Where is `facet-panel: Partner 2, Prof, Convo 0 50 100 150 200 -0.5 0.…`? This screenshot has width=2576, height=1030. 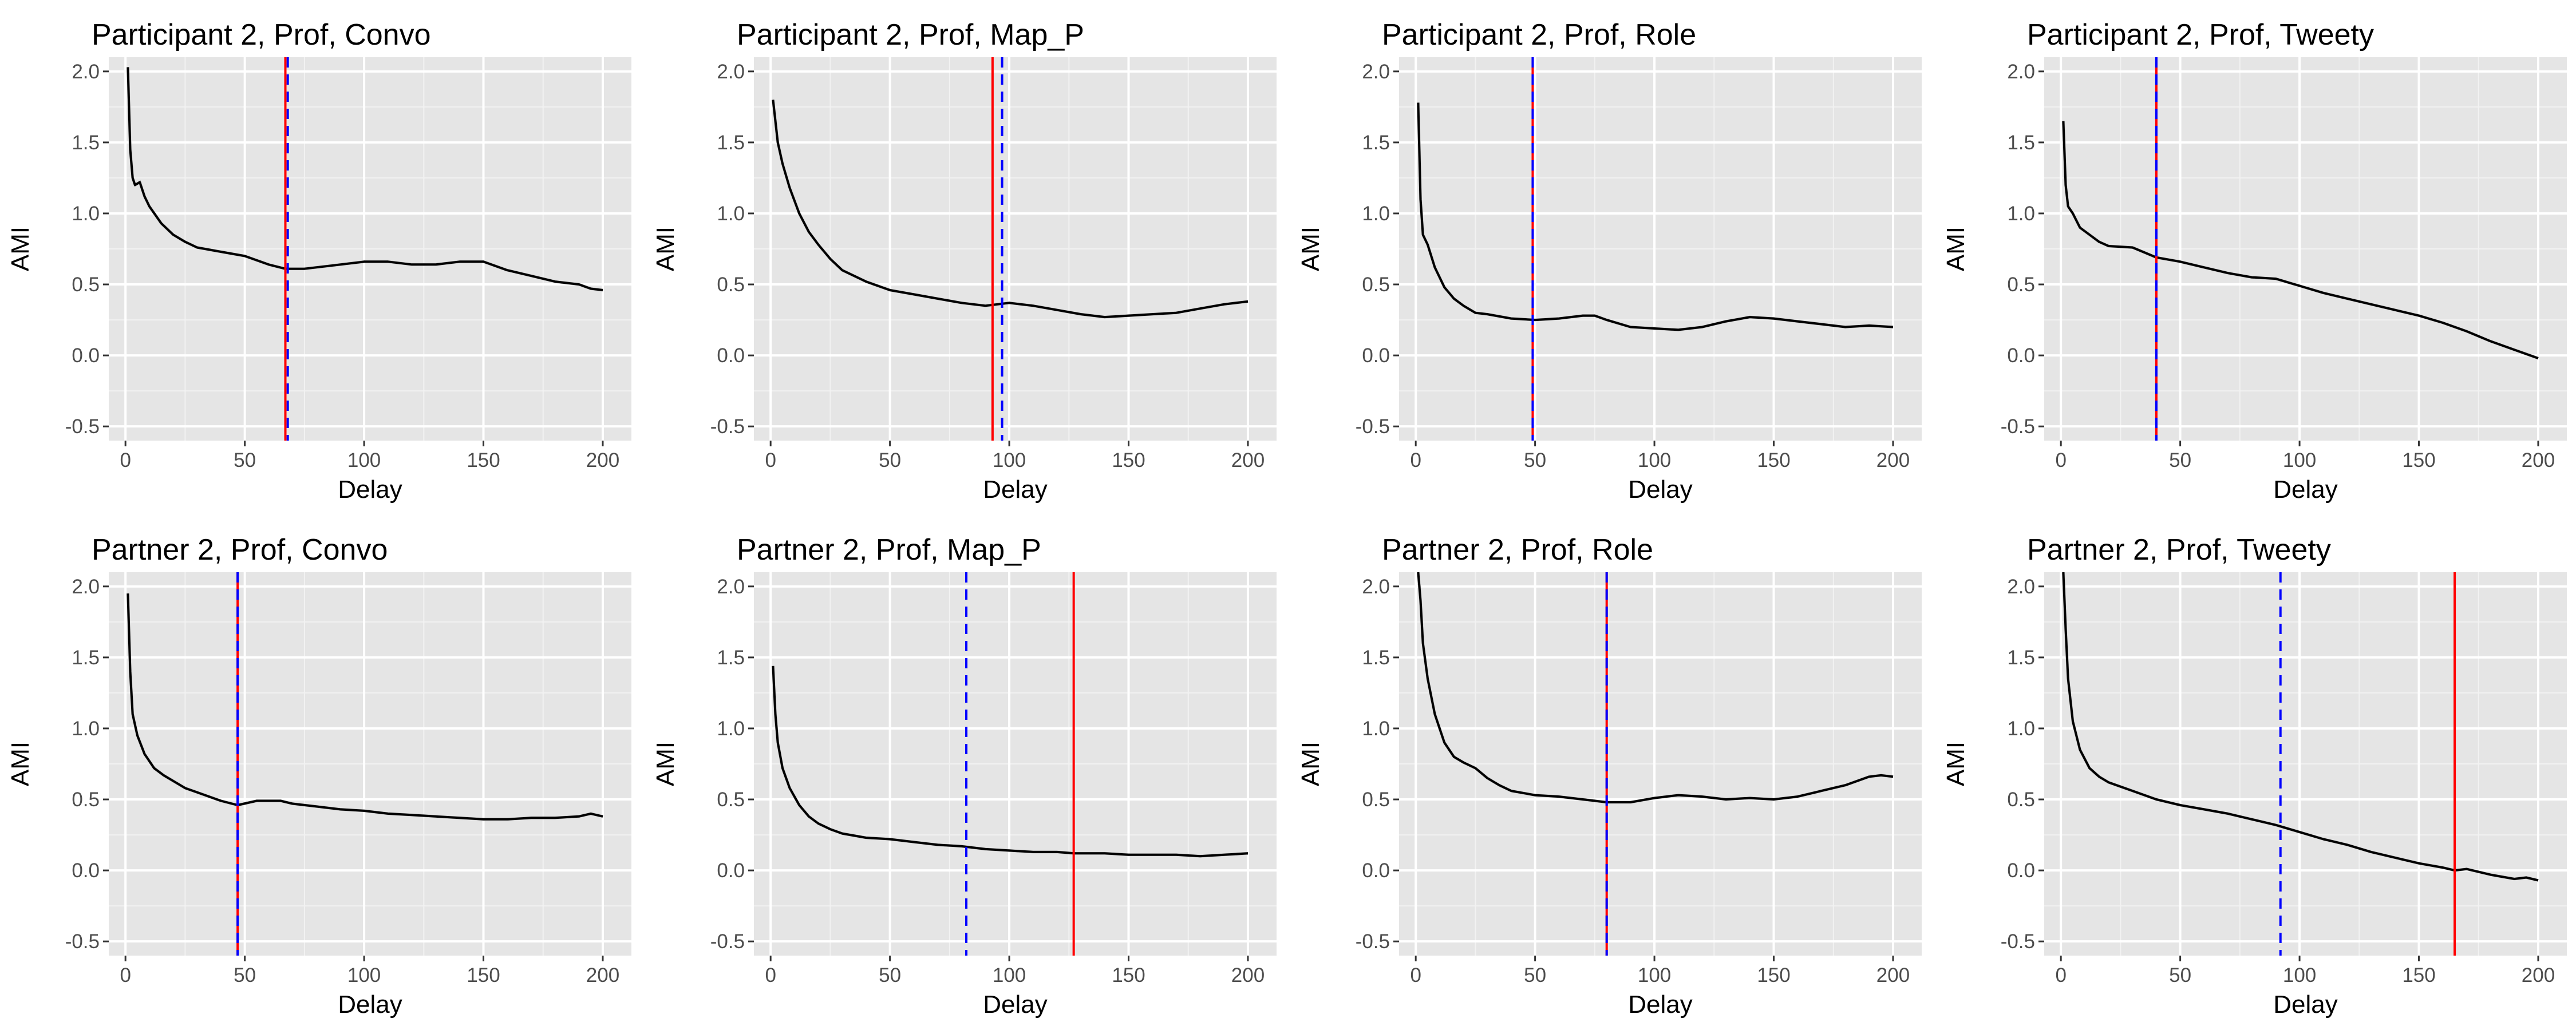 facet-panel: Partner 2, Prof, Convo 0 50 100 150 200 -0.5 0.… is located at coordinates (318, 776).